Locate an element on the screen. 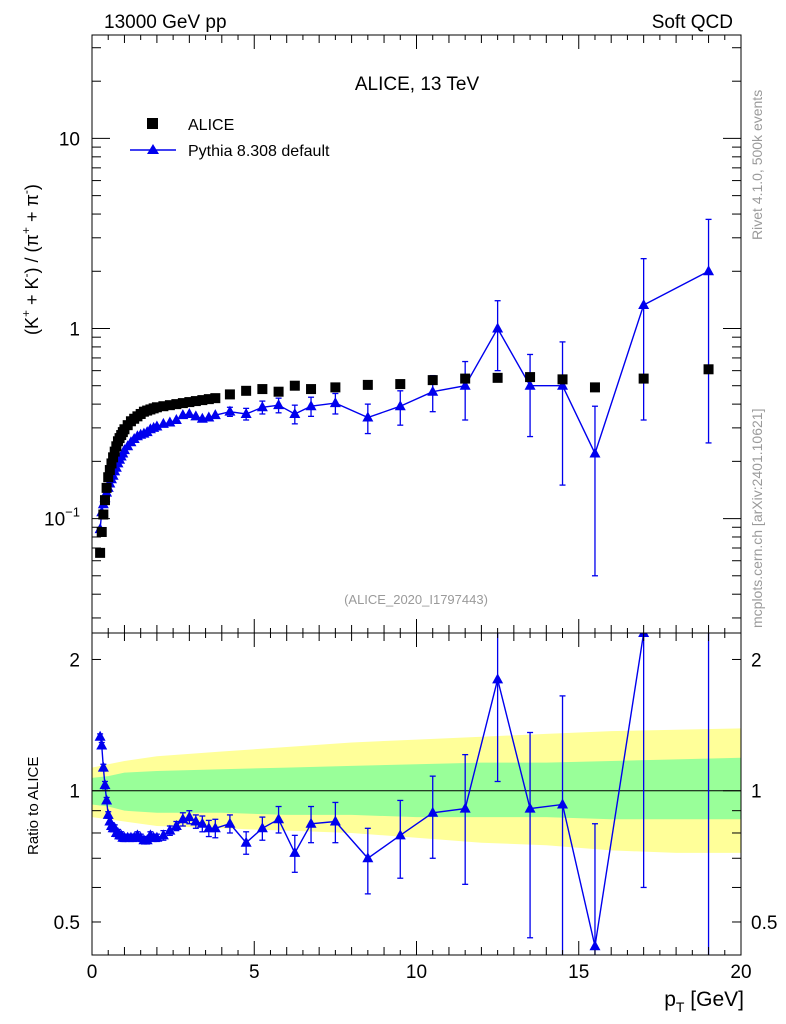 The image size is (786, 1024). x-axis-label: pT [GeV] is located at coordinates (704, 1001).